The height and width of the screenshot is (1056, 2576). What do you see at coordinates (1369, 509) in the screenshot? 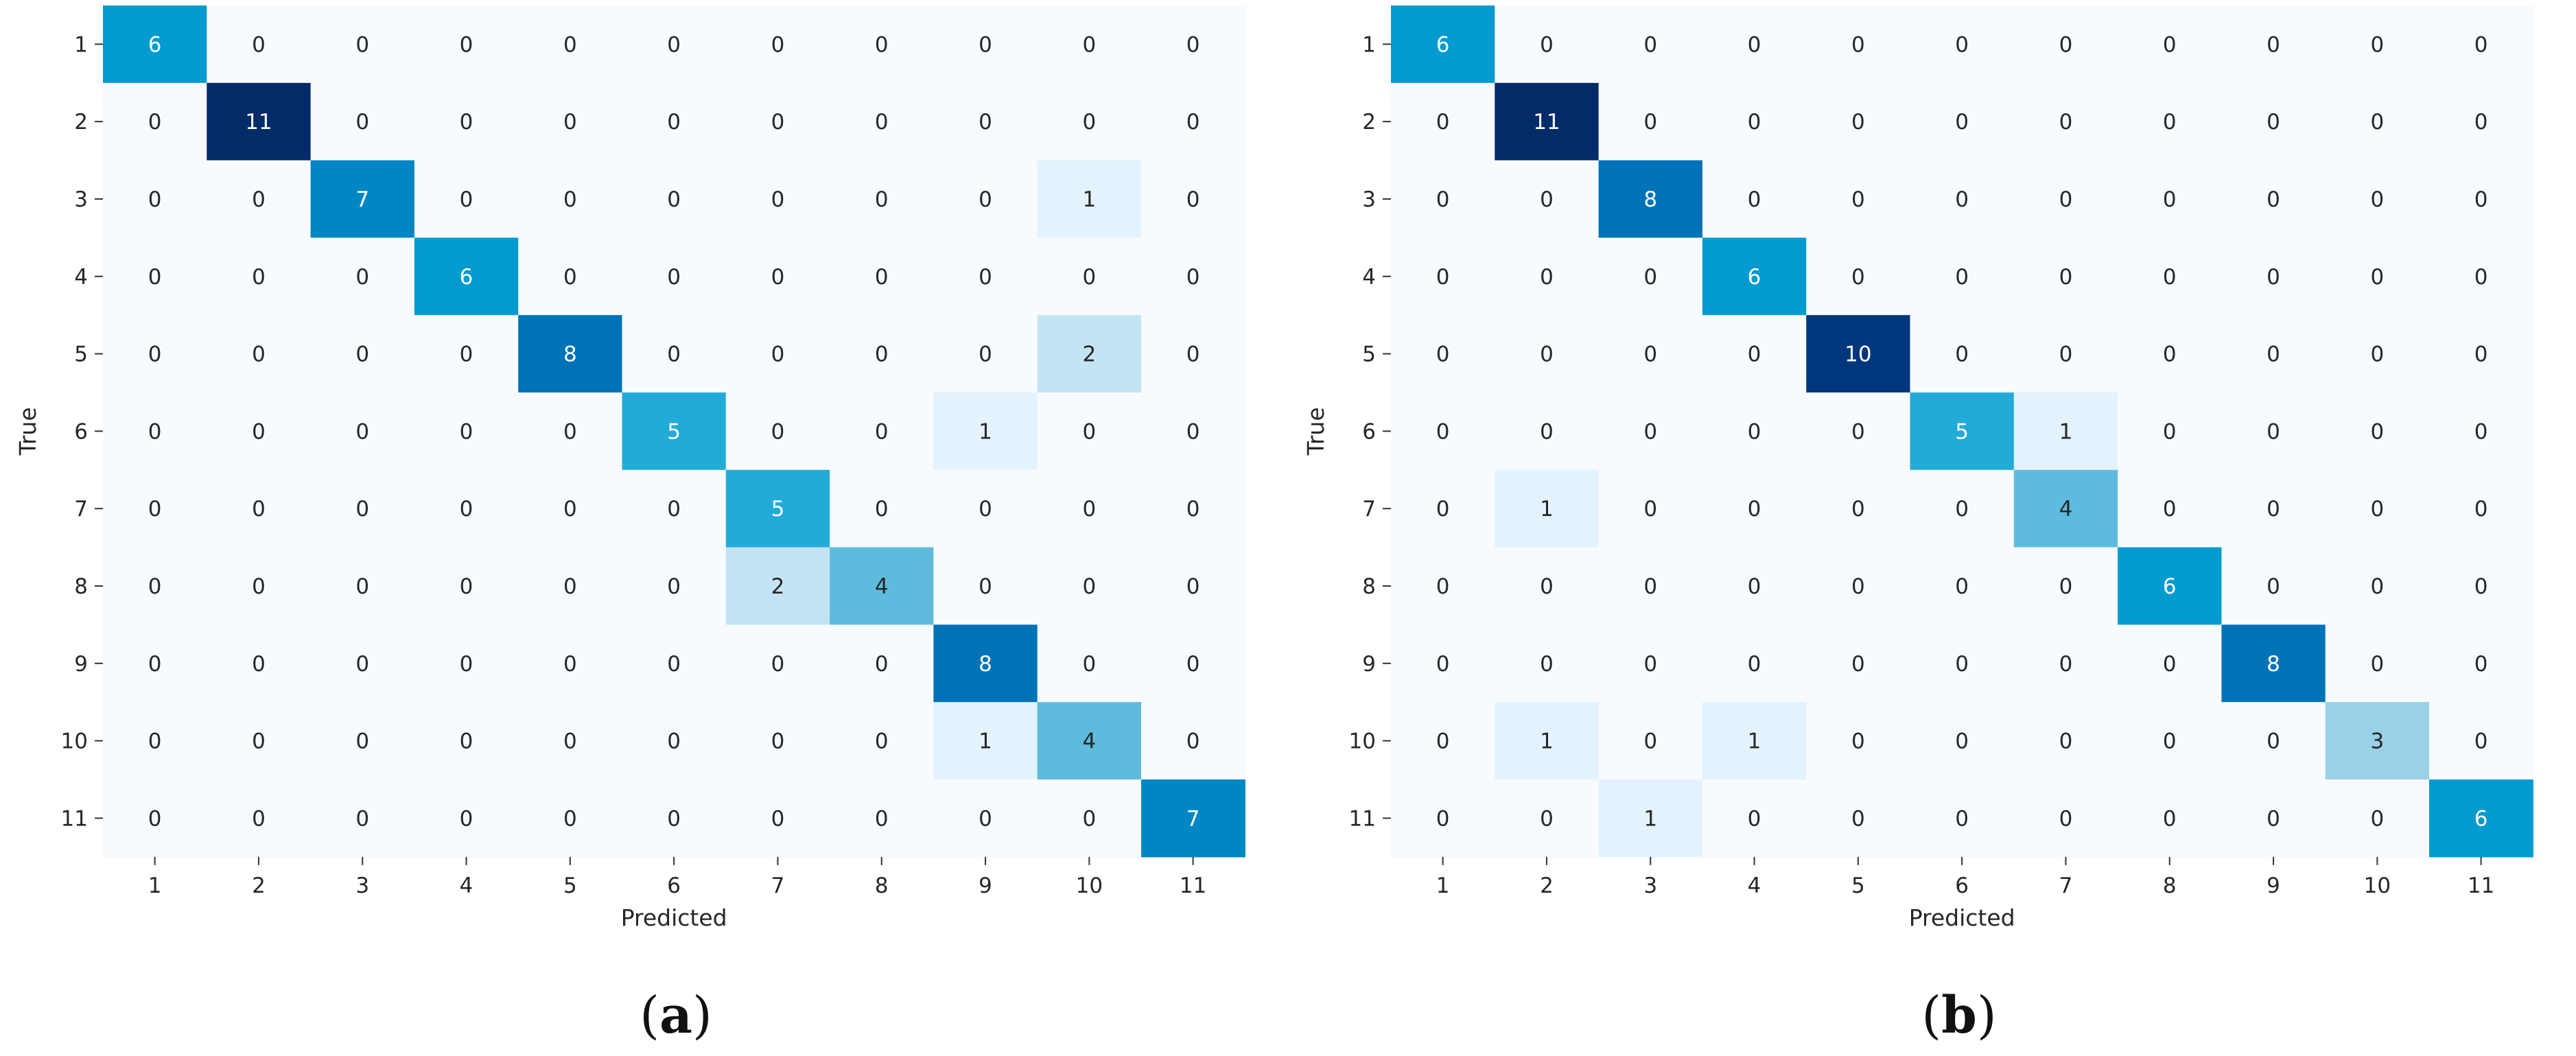
I see `y-tick-label: 7` at bounding box center [1369, 509].